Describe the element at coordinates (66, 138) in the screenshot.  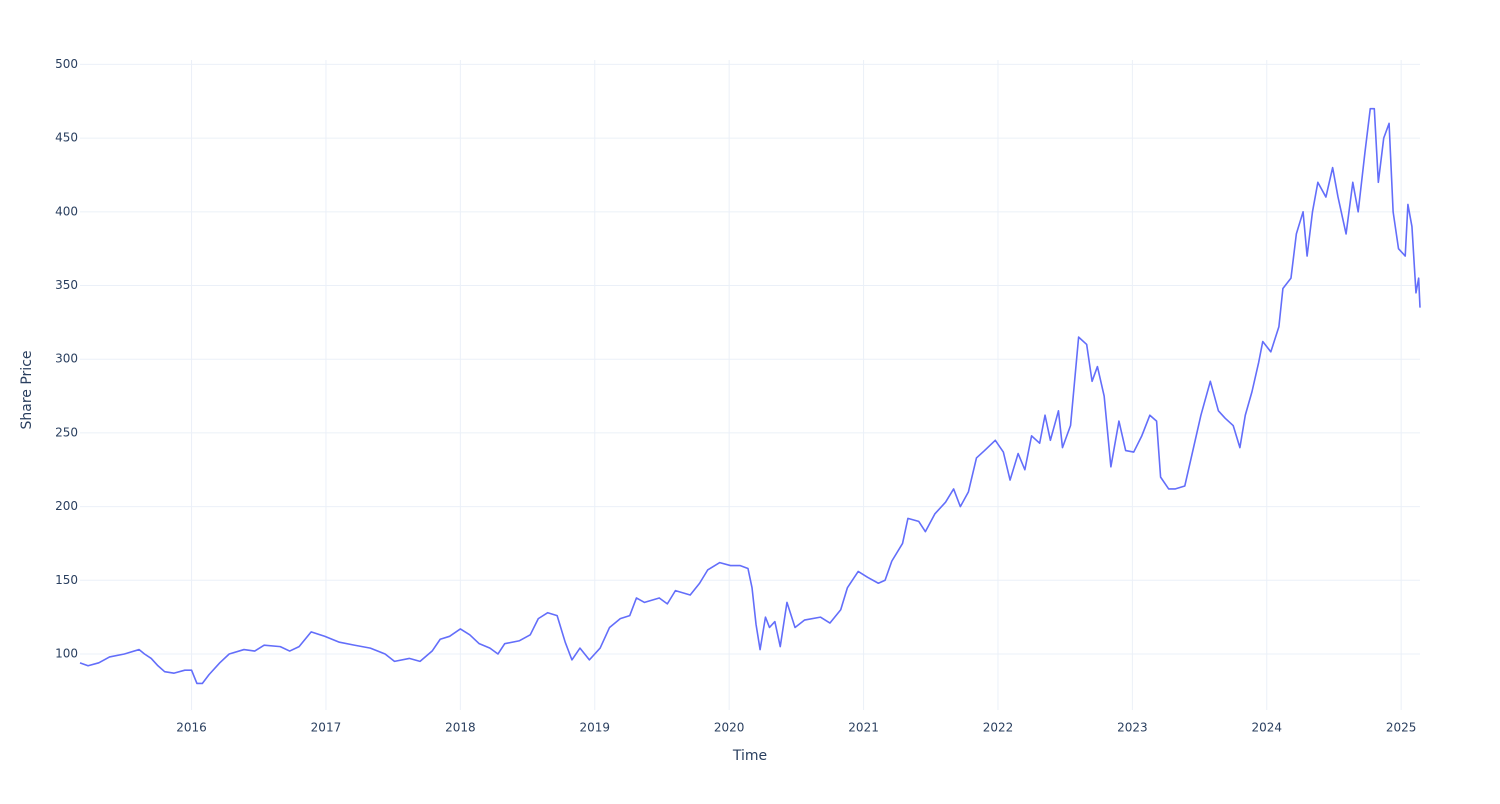
I see `y-tick-label: 450` at that location.